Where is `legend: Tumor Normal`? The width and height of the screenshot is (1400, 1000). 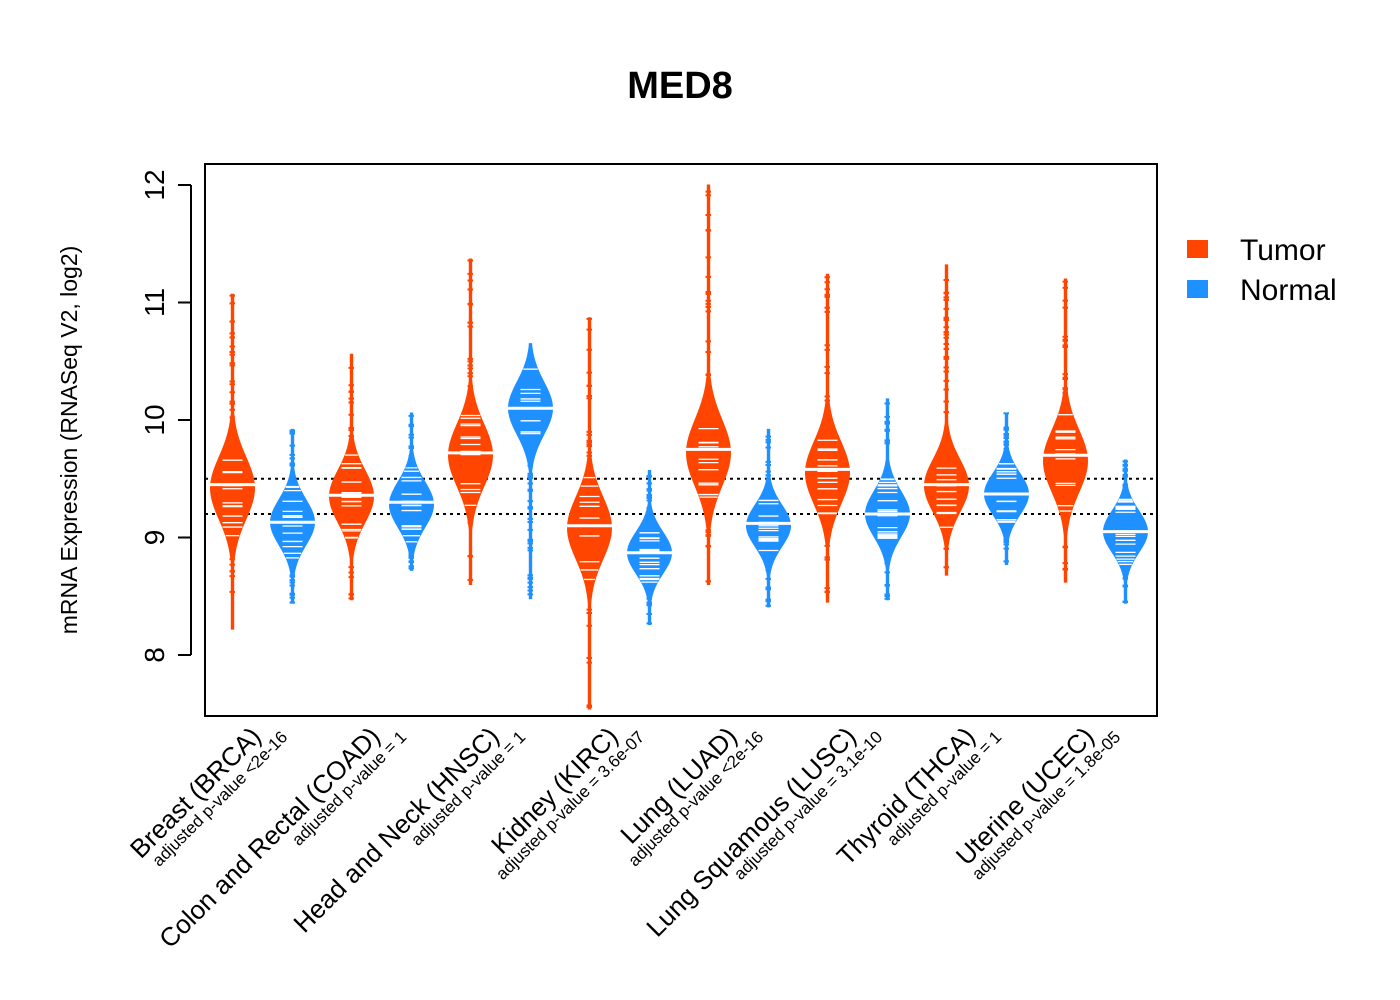
legend: Tumor Normal is located at coordinates (1262, 270).